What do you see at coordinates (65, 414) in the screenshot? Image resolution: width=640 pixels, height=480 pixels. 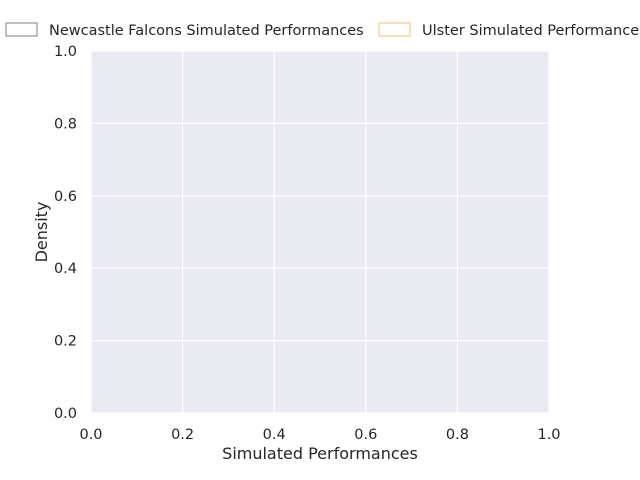 I see `y-tick-label: 0.0` at bounding box center [65, 414].